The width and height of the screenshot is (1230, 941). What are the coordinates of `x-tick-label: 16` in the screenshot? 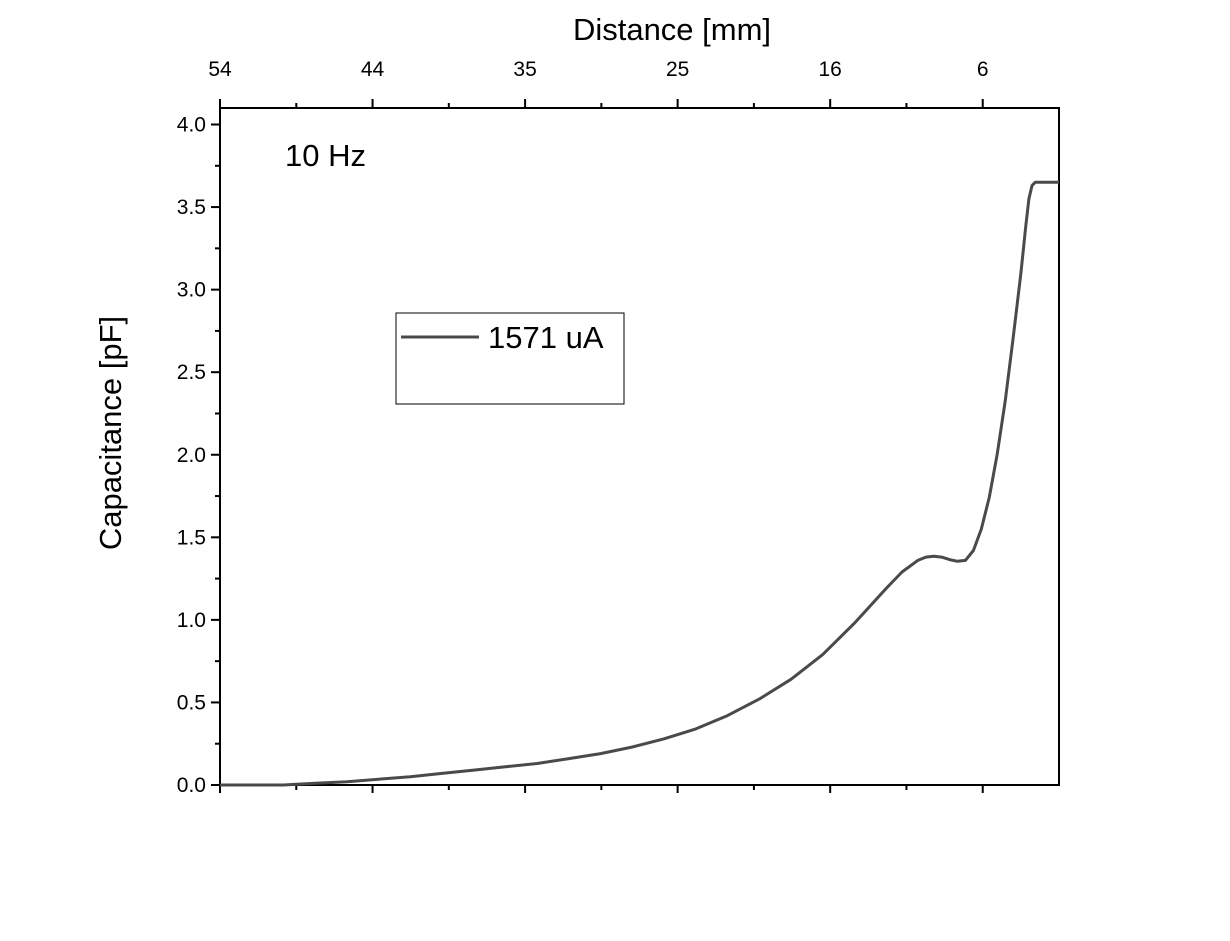 It's located at (830, 69).